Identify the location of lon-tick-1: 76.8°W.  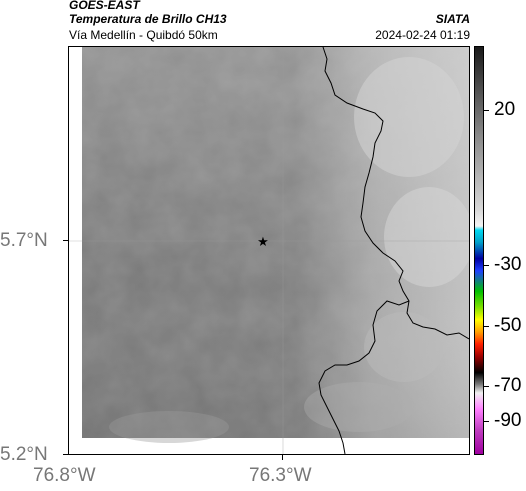
(64, 475).